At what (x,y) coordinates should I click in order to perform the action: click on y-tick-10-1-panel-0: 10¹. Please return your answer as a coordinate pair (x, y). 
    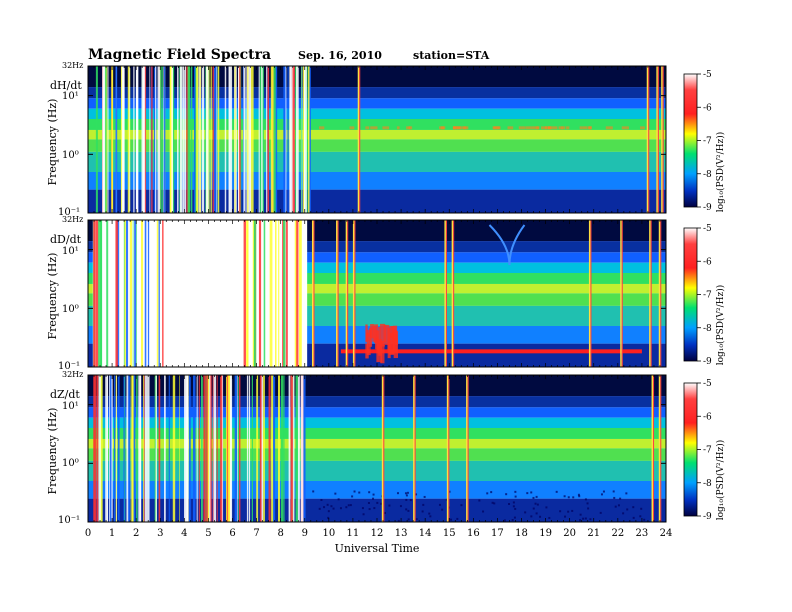
    Looking at the image, I should click on (70, 96).